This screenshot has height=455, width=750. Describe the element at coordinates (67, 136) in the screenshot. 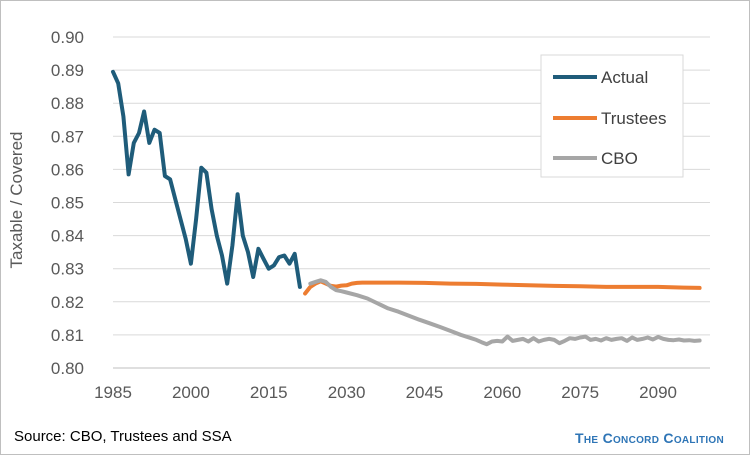

I see `y-tick-label: 0.87` at that location.